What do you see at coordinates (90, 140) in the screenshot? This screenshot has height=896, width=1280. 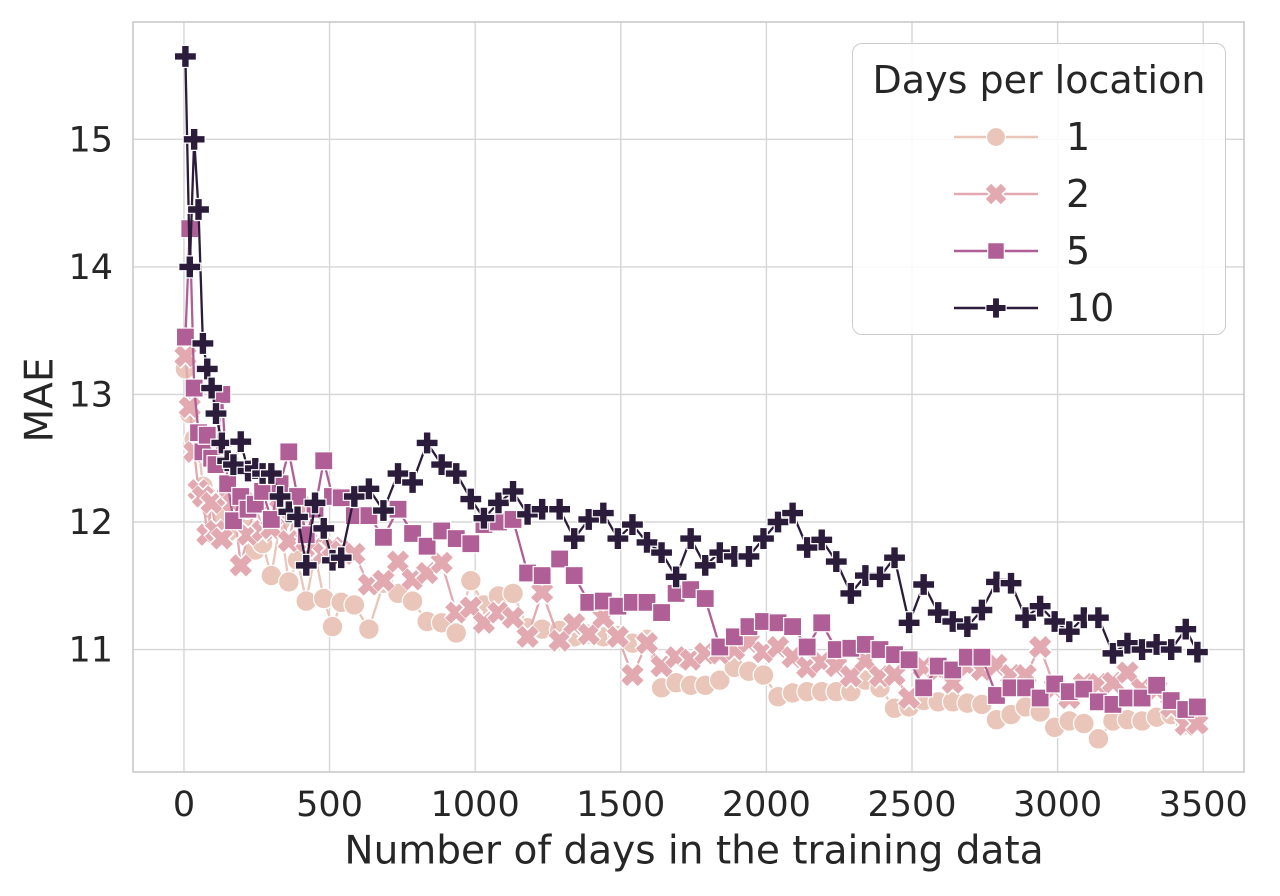 I see `y-tick-label: 15` at bounding box center [90, 140].